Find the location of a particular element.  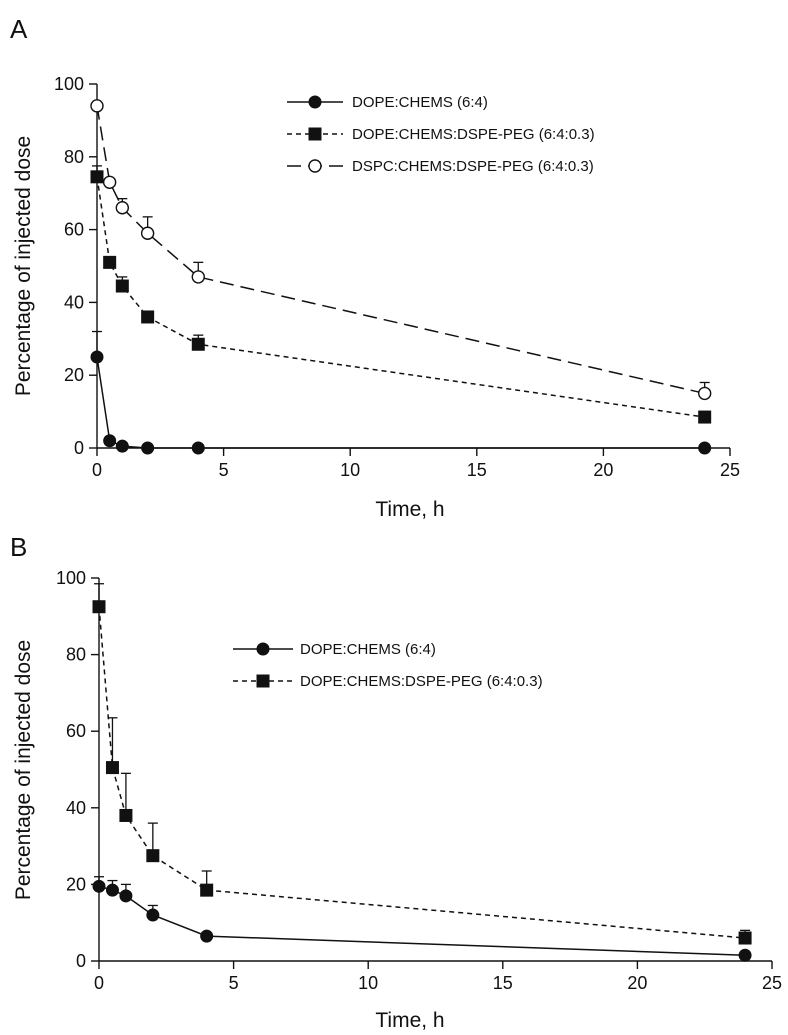

panel-a-x-tick-label: 0 is located at coordinates (97, 470).